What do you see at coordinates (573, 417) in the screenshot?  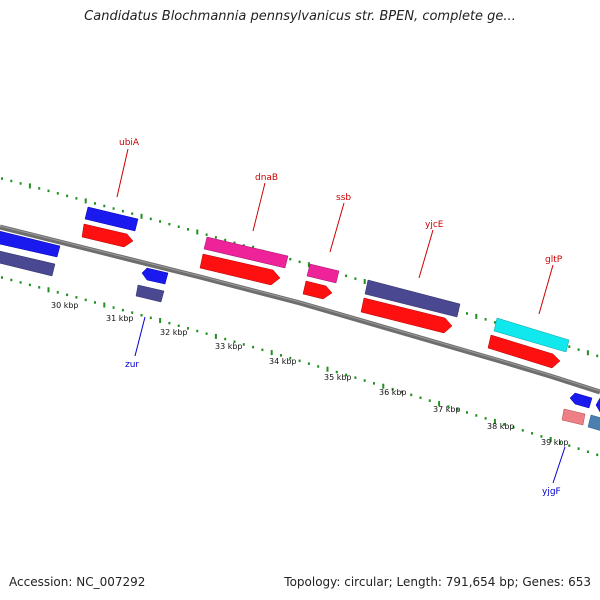 I see `gene-feature-yjgF` at bounding box center [573, 417].